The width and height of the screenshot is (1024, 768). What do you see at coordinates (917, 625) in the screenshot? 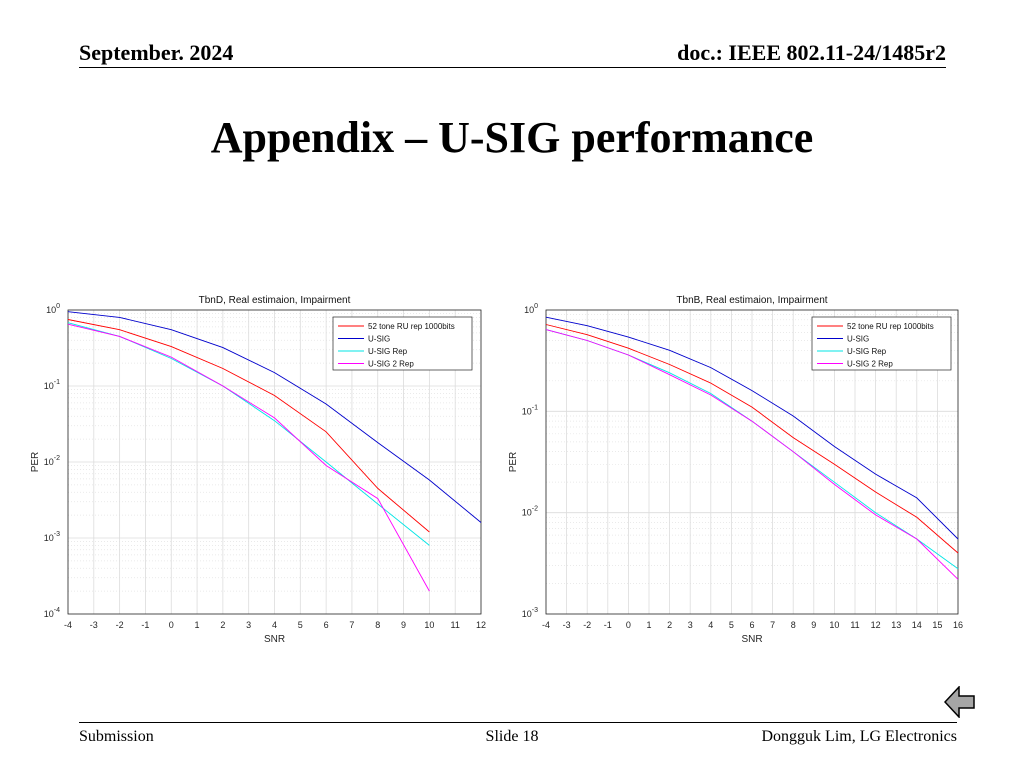
I see `x-tick-label: 14` at bounding box center [917, 625].